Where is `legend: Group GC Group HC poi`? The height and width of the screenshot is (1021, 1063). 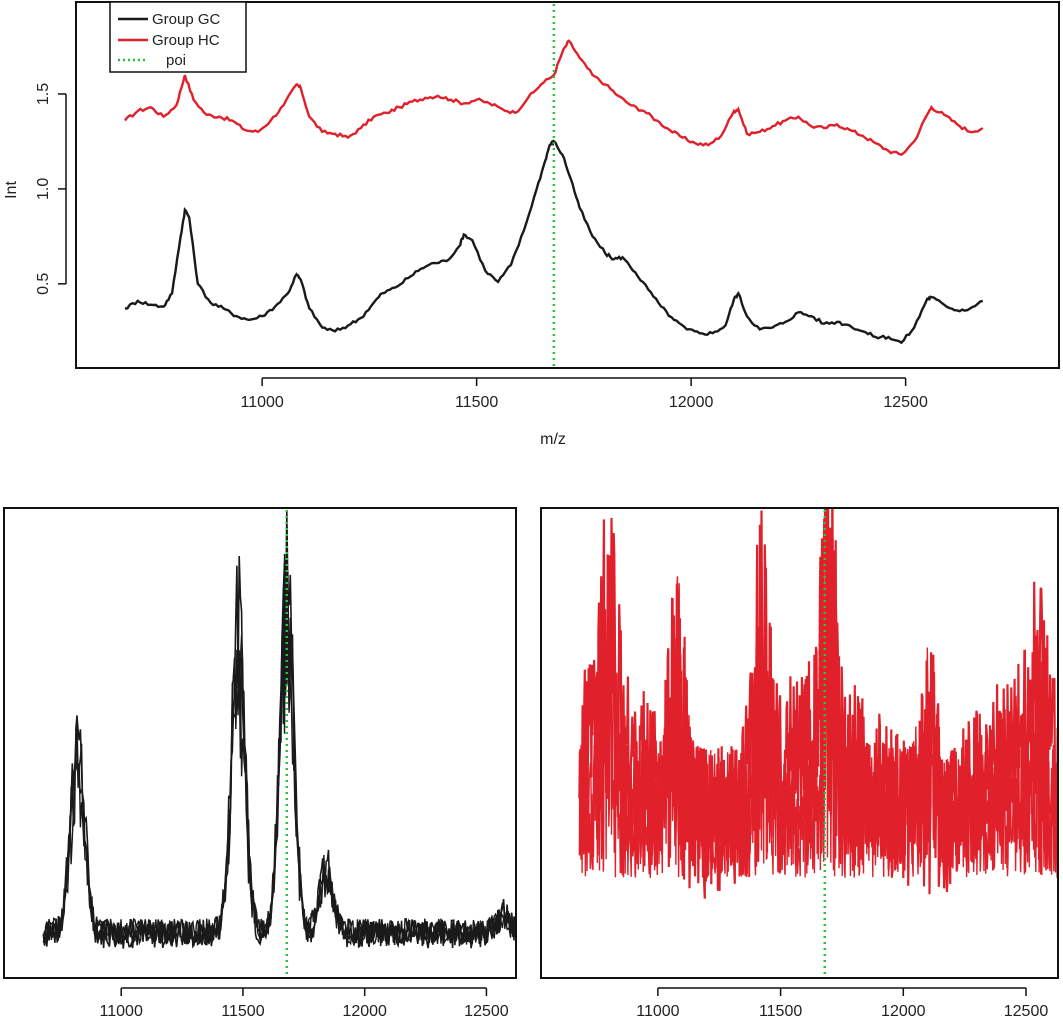
legend: Group GC Group HC poi is located at coordinates (178, 37).